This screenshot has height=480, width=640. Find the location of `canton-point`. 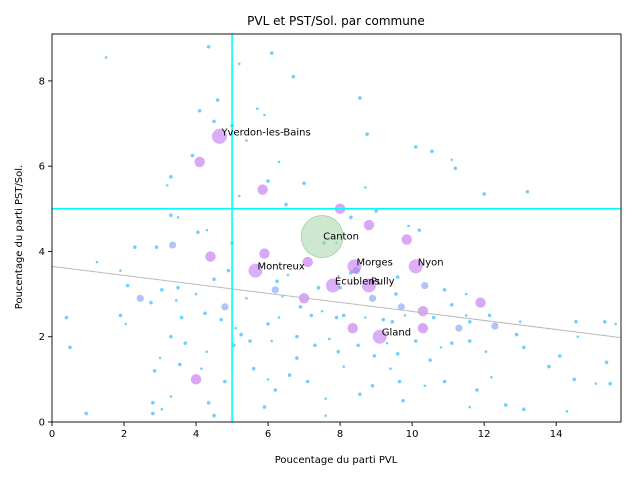

canton-point is located at coordinates (322, 236).